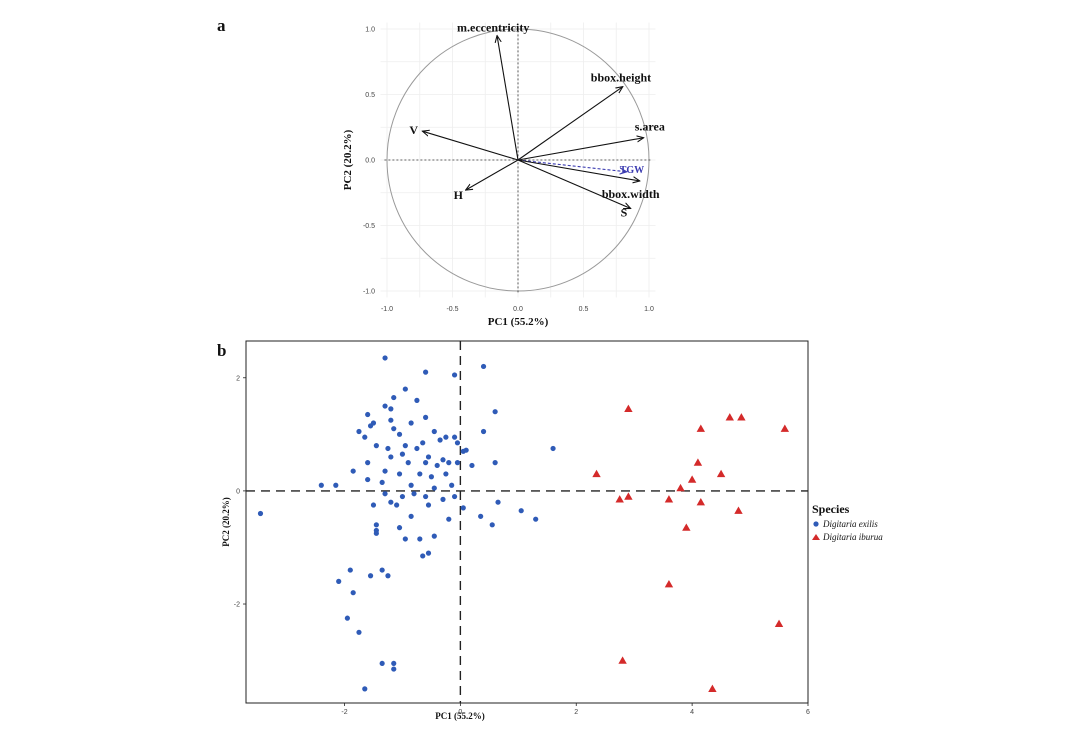 This screenshot has width=1090, height=740. I want to click on vector-s-area, so click(580, 149).